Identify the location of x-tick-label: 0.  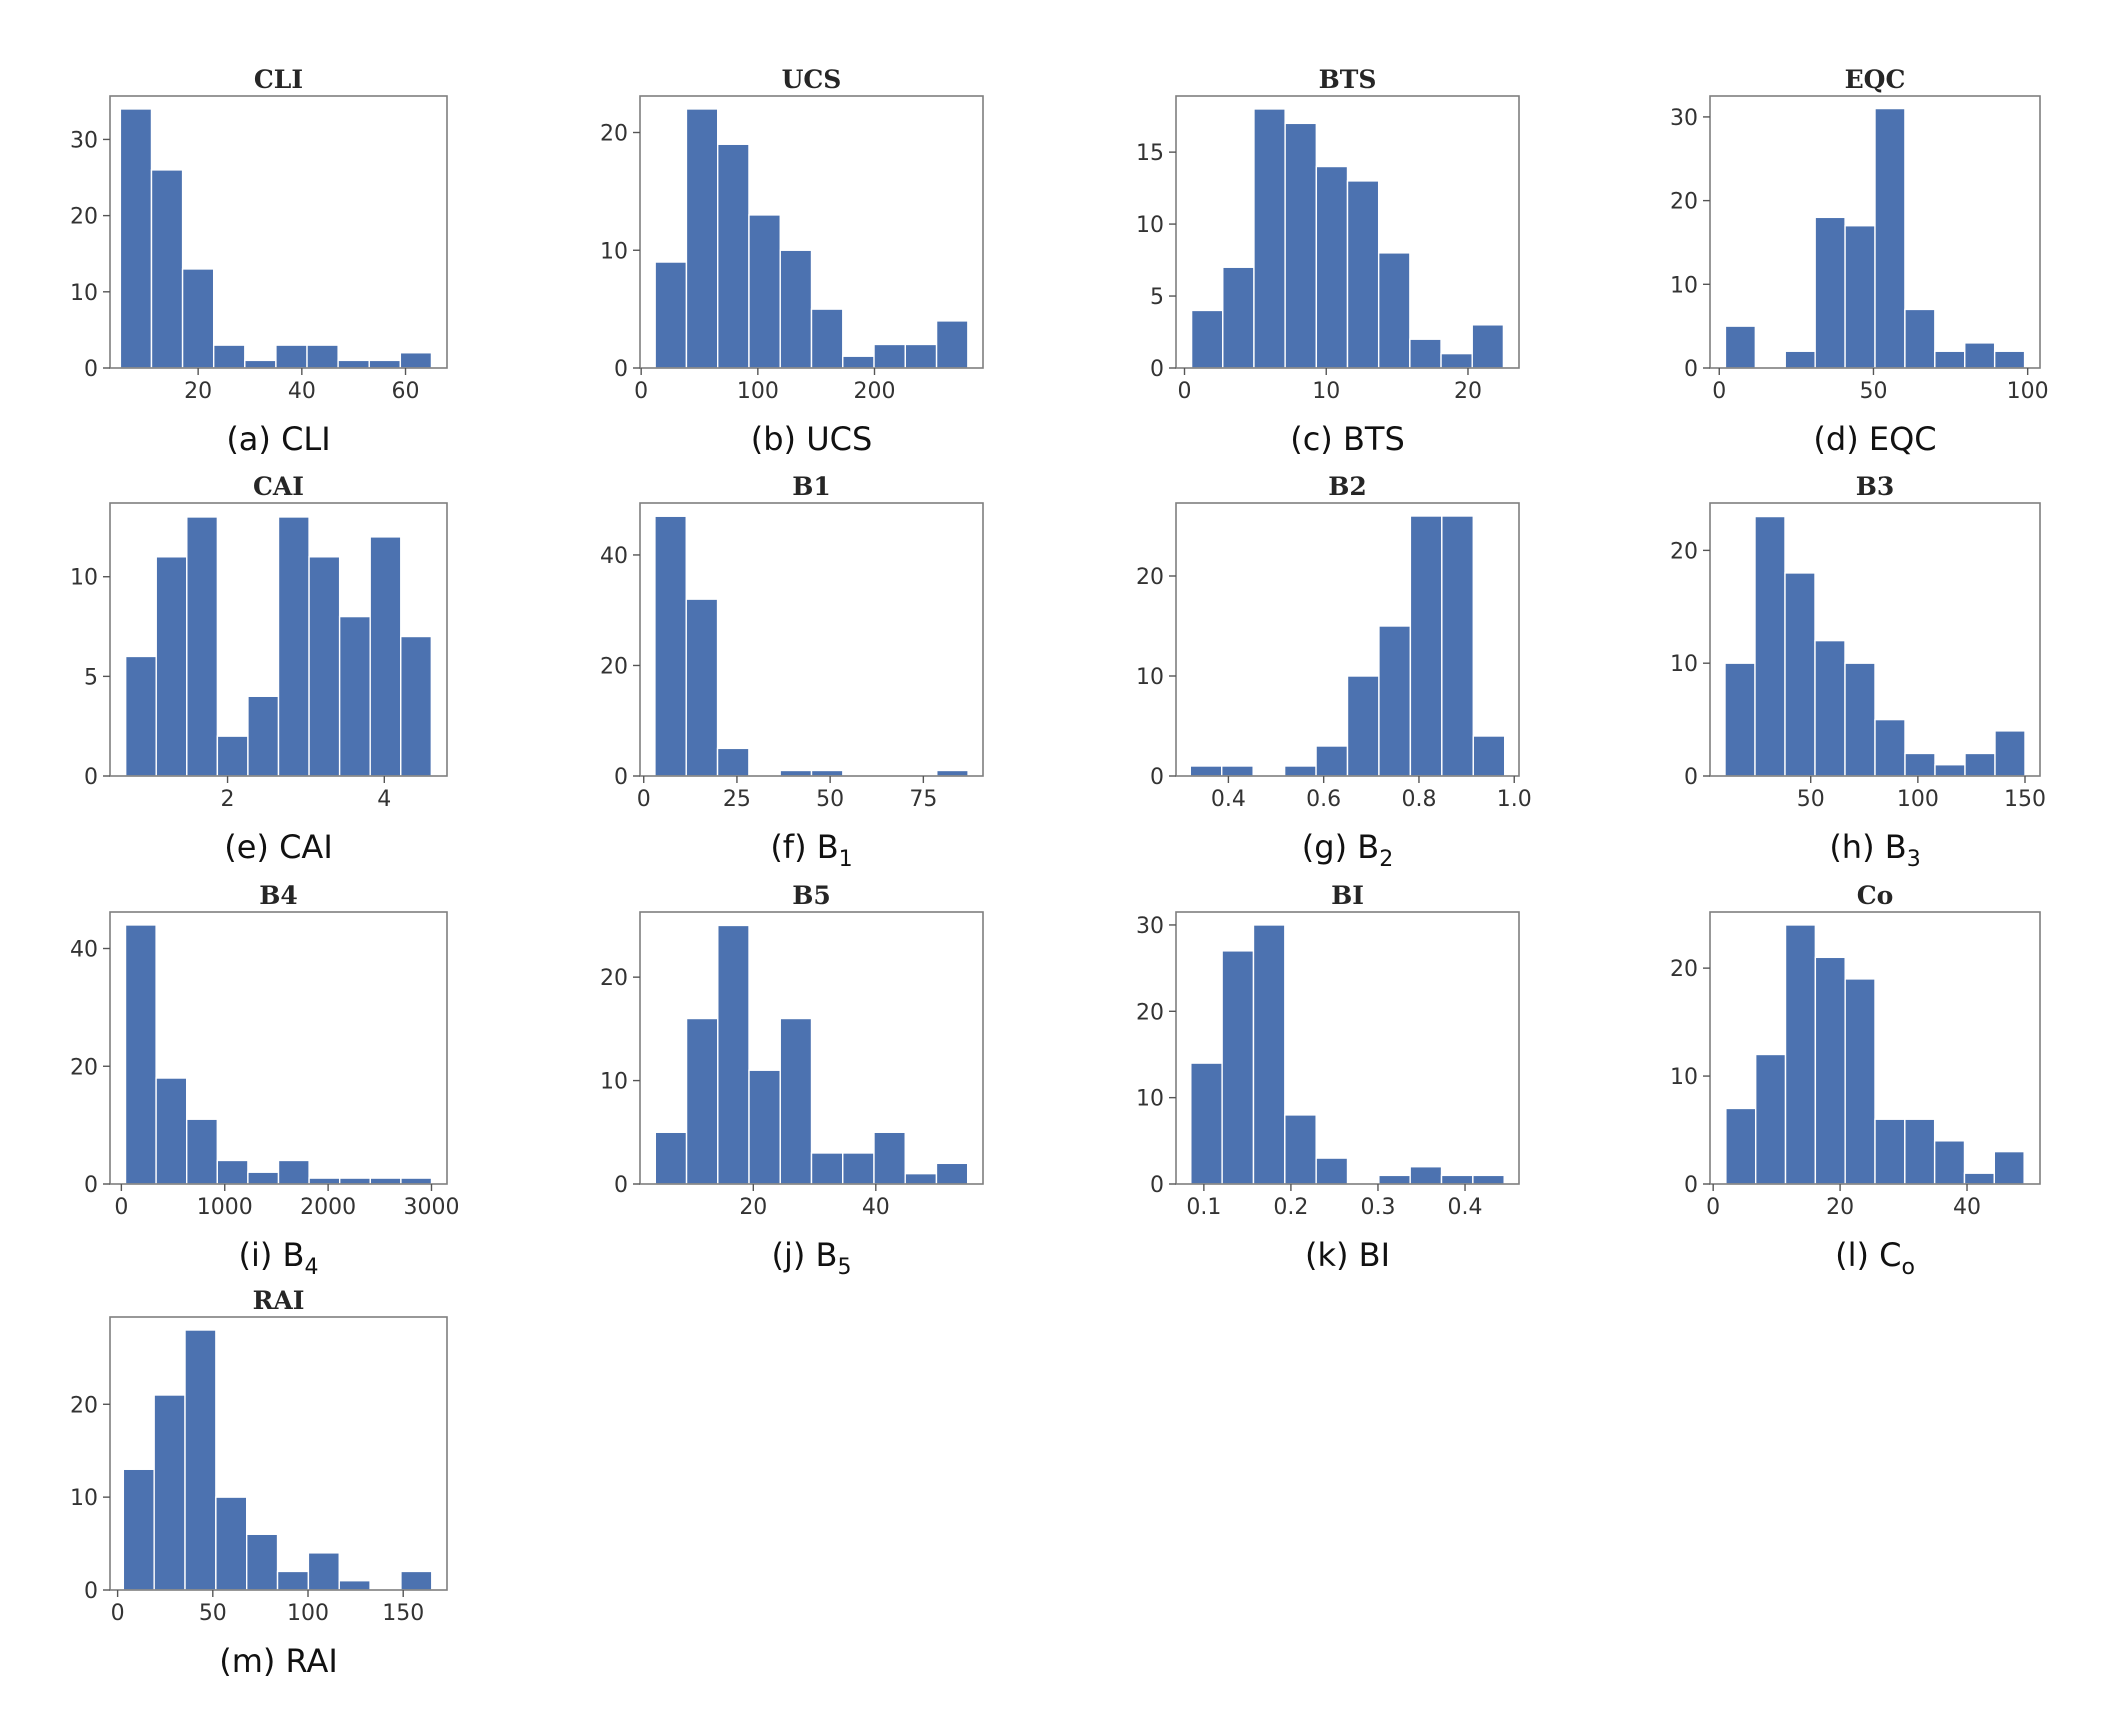
(644, 799).